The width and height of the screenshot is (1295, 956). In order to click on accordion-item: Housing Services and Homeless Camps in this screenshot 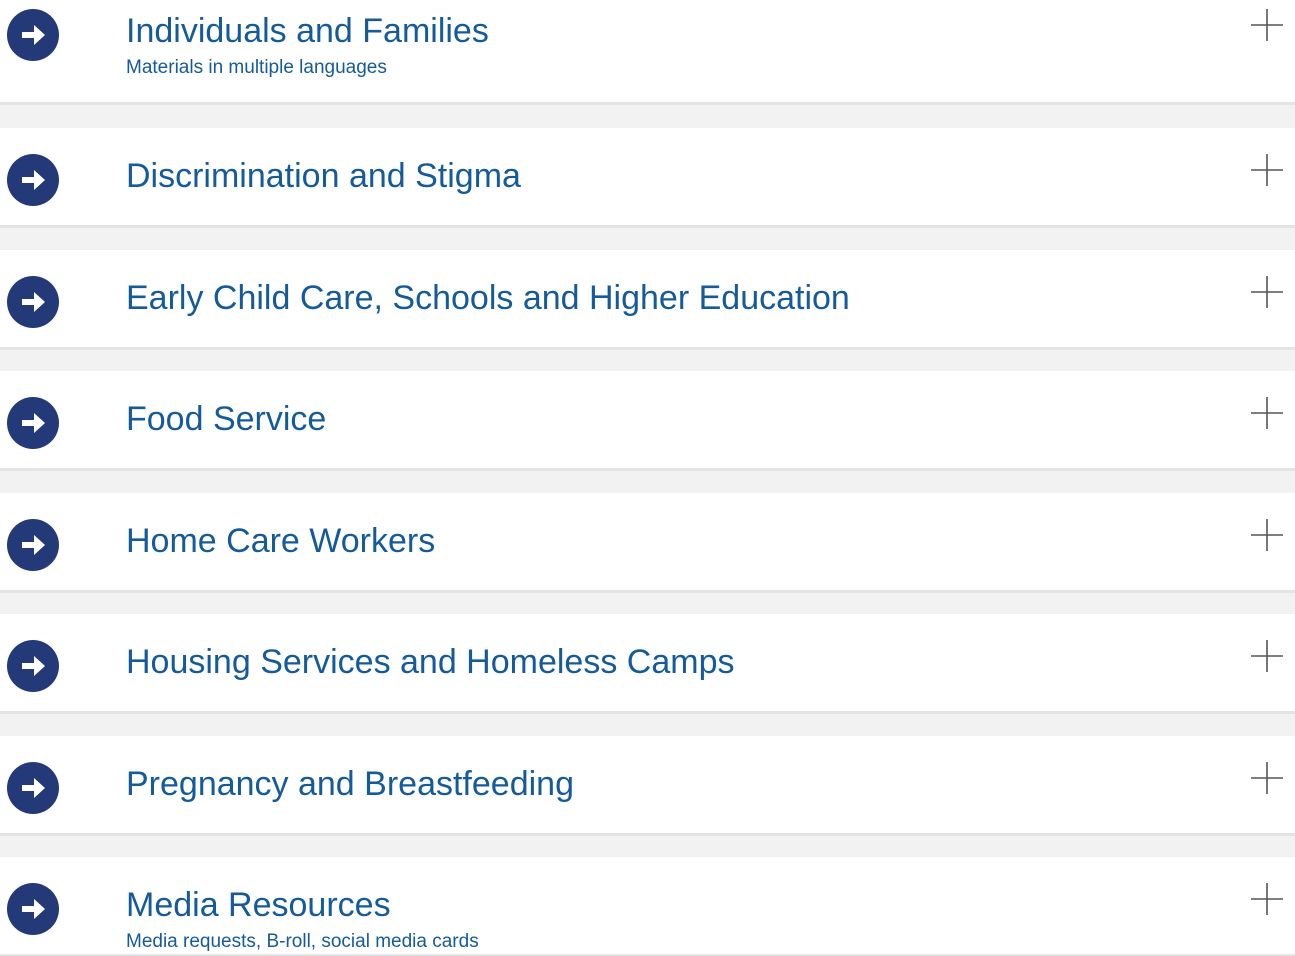, I will do `click(647, 664)`.